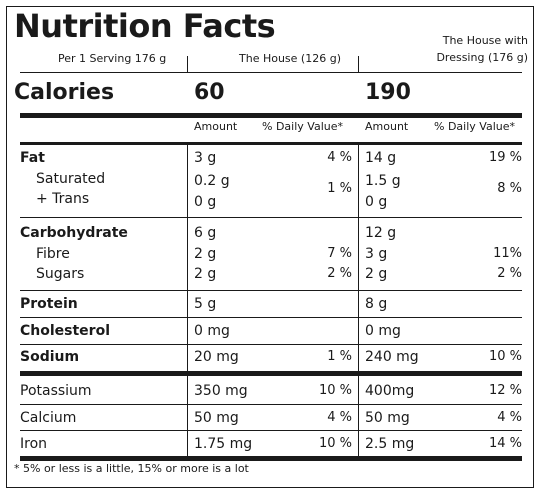  What do you see at coordinates (32, 158) in the screenshot?
I see `fat-label: Fat` at bounding box center [32, 158].